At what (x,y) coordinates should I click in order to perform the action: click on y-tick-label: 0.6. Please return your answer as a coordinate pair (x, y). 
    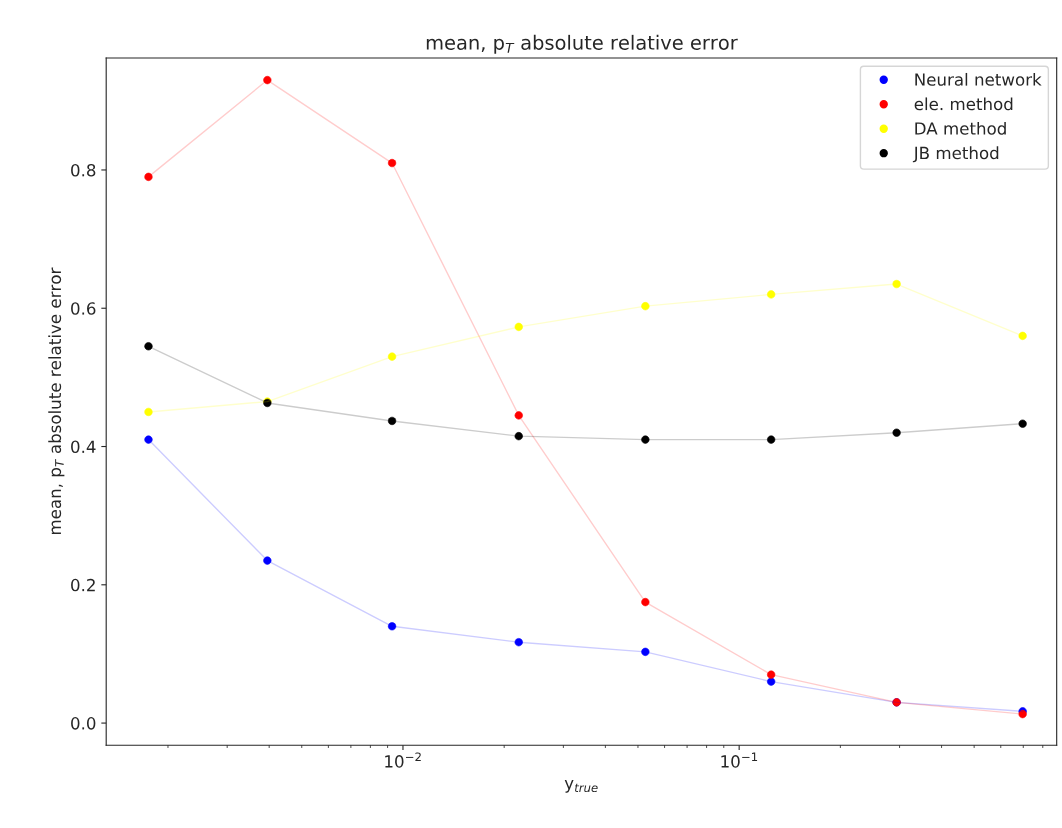
    Looking at the image, I should click on (83, 308).